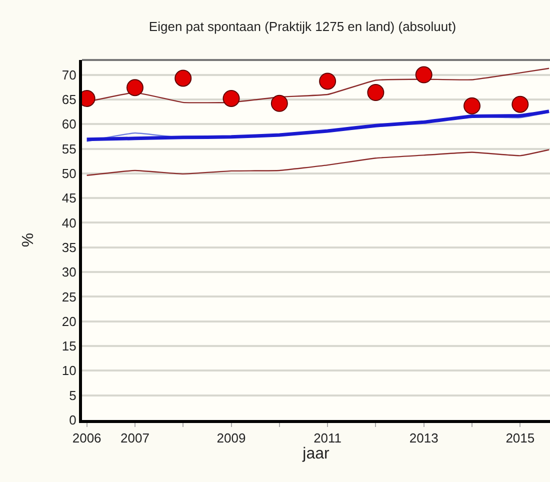 The image size is (550, 482). What do you see at coordinates (423, 438) in the screenshot?
I see `x-tick-label: 2013` at bounding box center [423, 438].